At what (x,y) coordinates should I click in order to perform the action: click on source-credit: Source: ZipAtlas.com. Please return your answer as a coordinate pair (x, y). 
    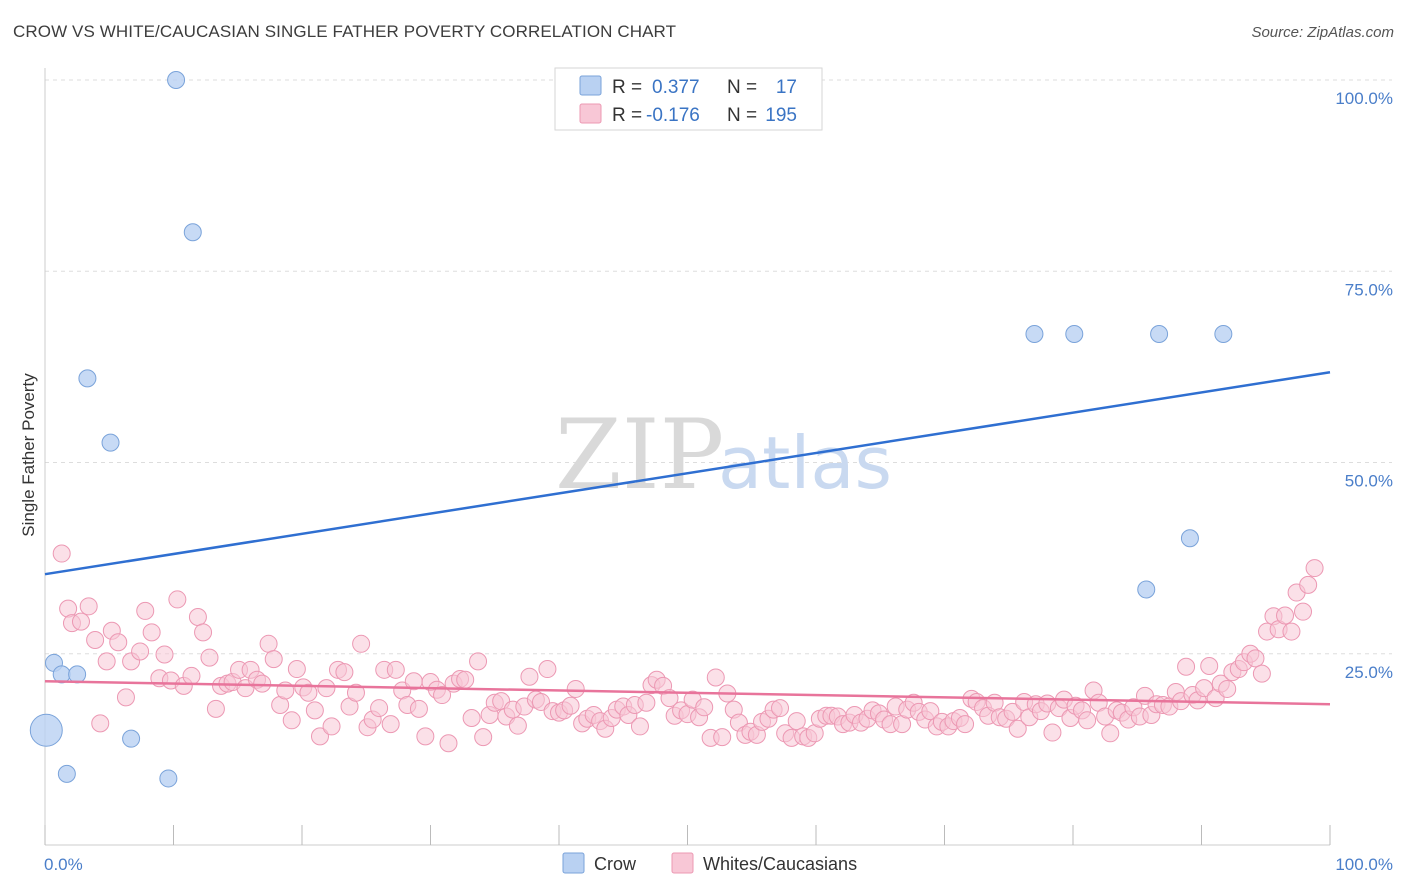
    Looking at the image, I should click on (1322, 32).